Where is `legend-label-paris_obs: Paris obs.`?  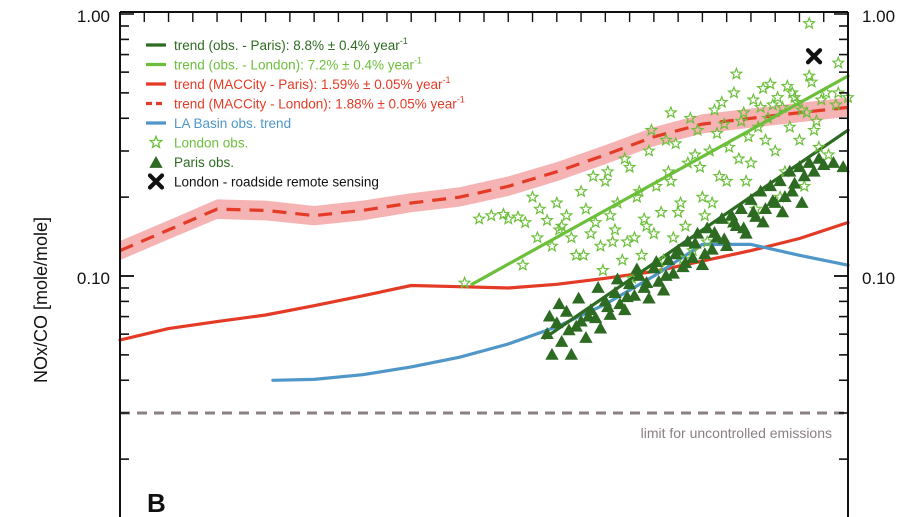
legend-label-paris_obs: Paris obs. is located at coordinates (204, 162).